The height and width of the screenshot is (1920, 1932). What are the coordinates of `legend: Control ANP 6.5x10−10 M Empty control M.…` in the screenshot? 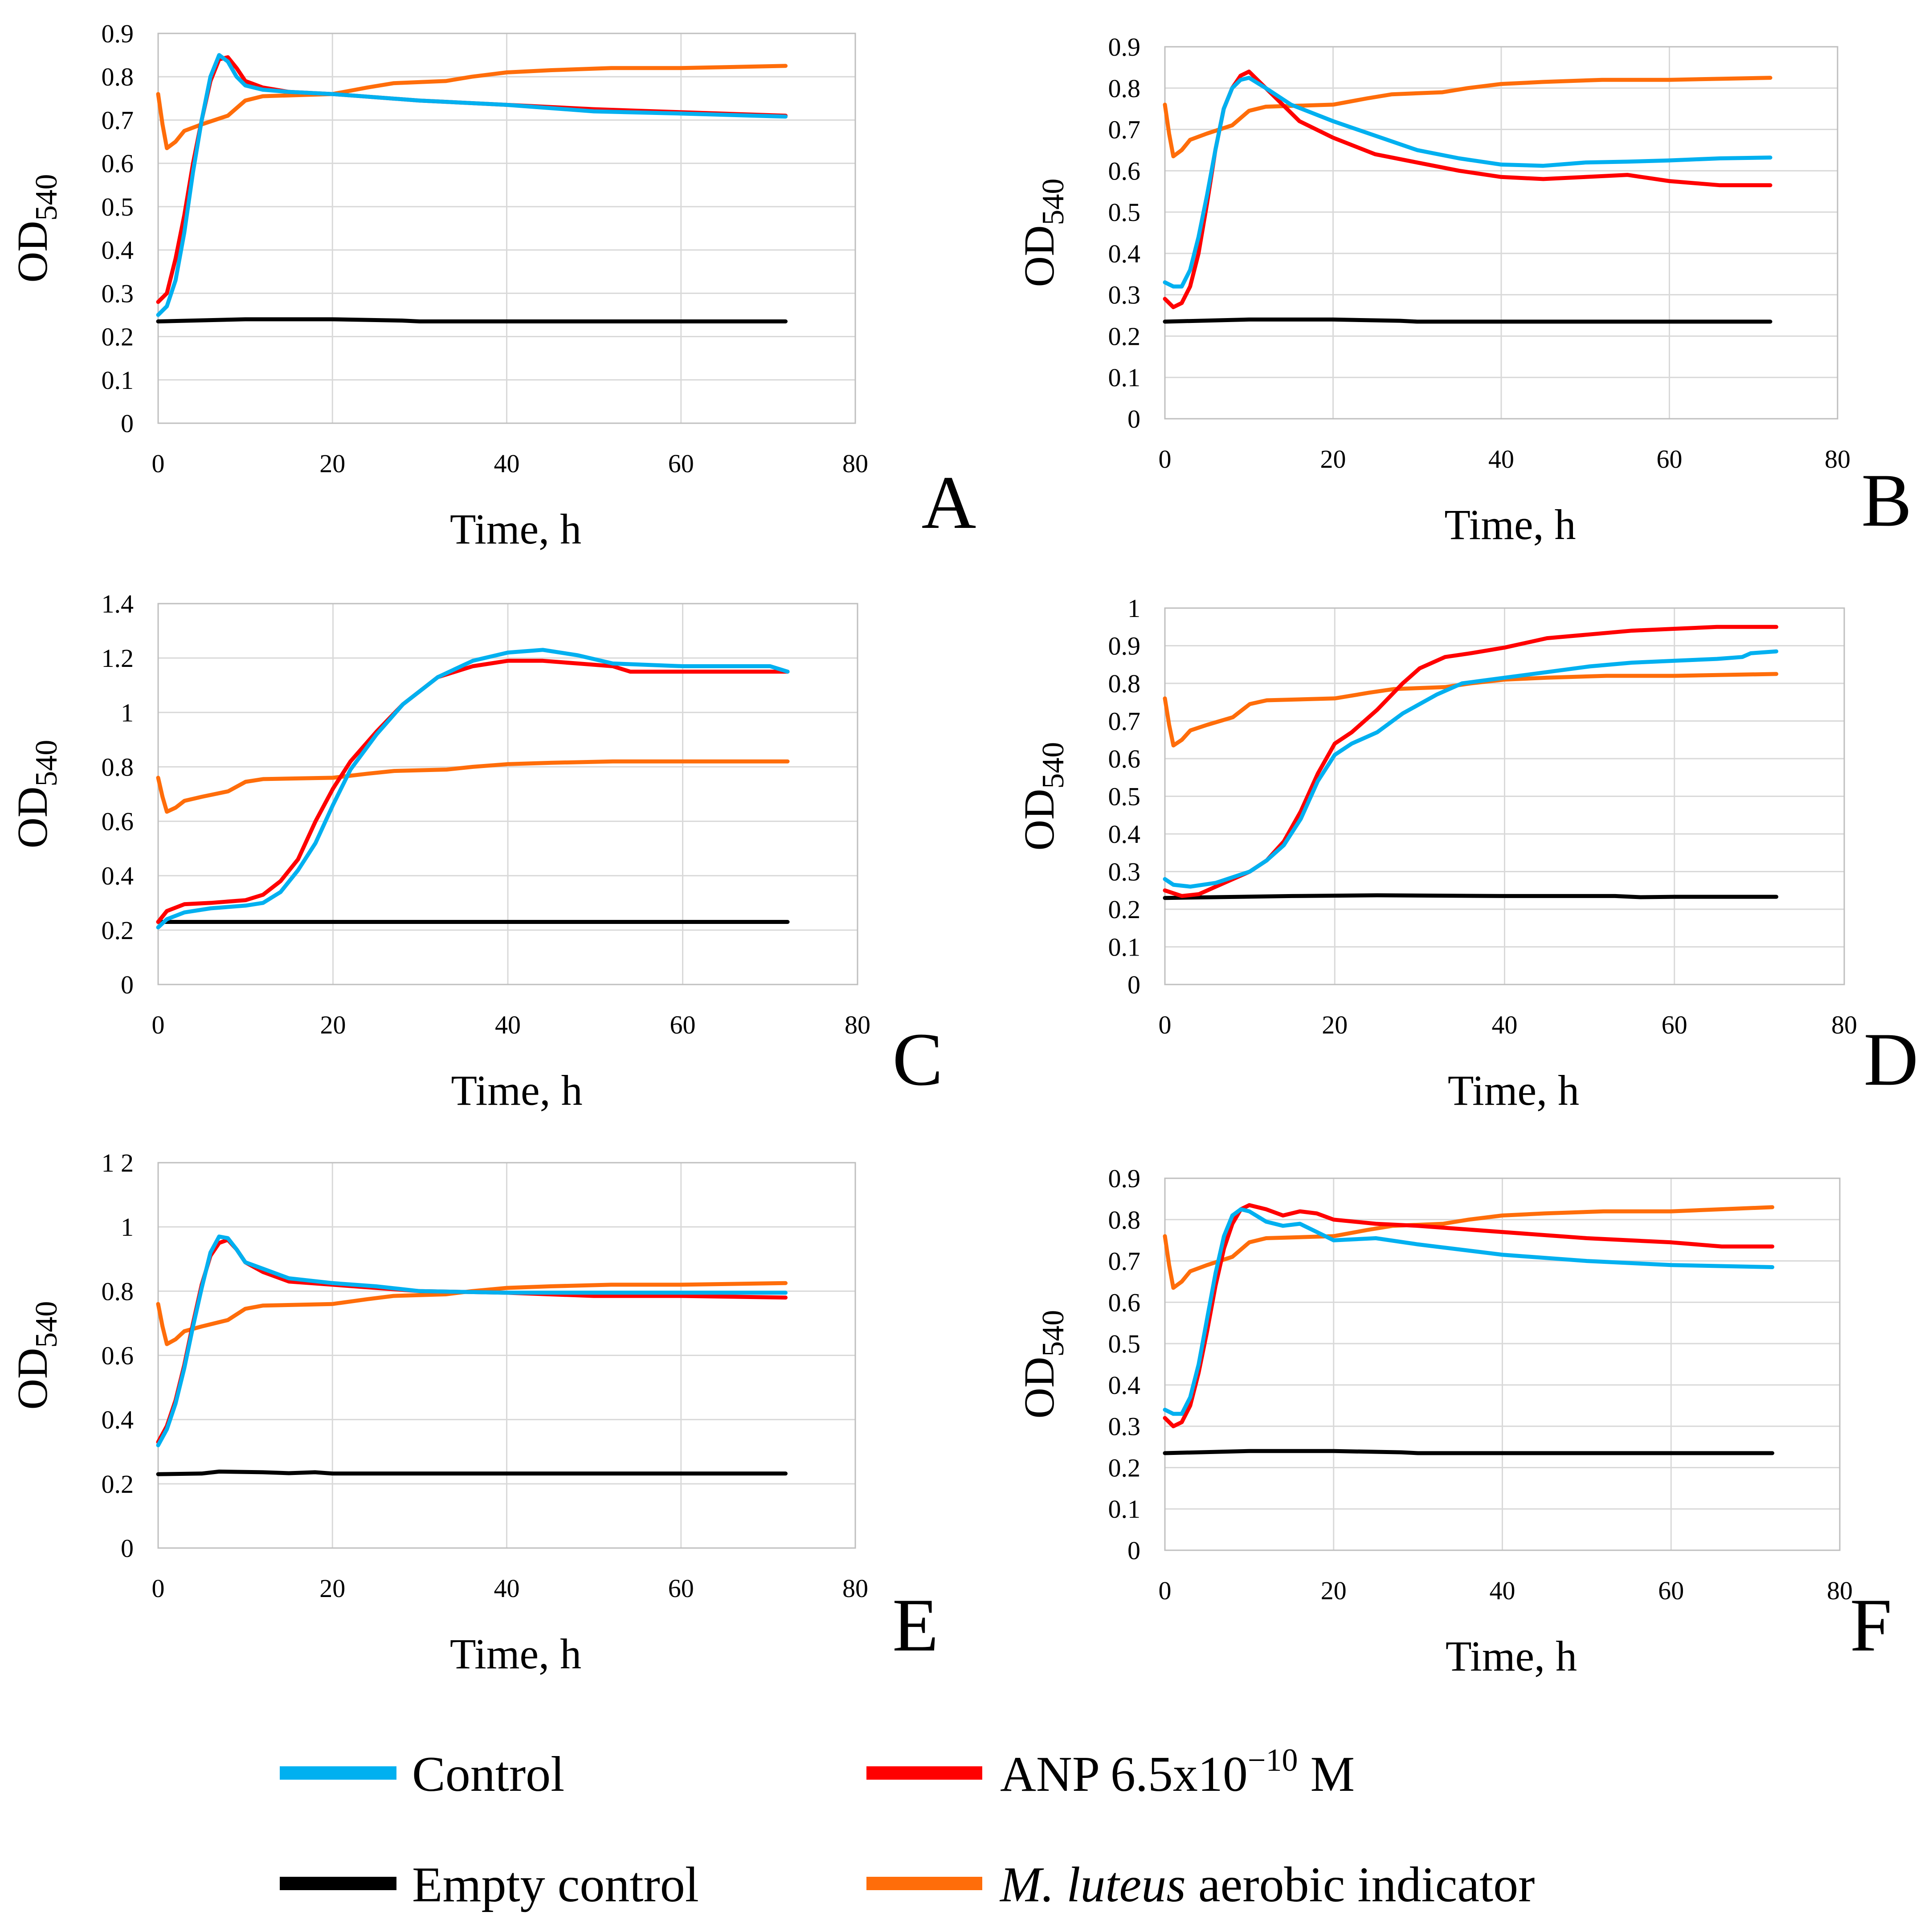 It's located at (907, 1827).